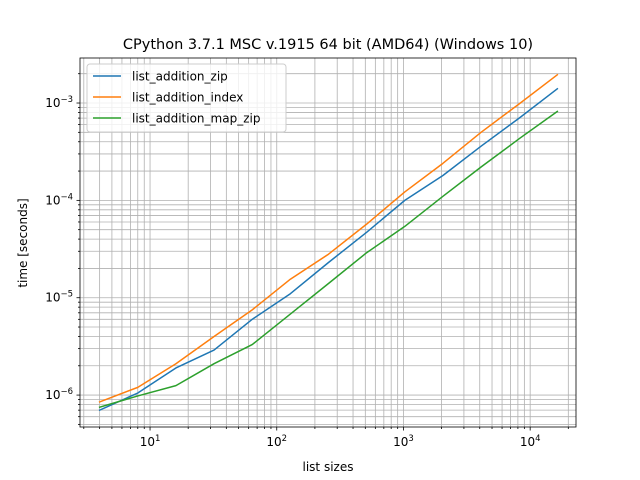  I want to click on legend-box, so click(186, 98).